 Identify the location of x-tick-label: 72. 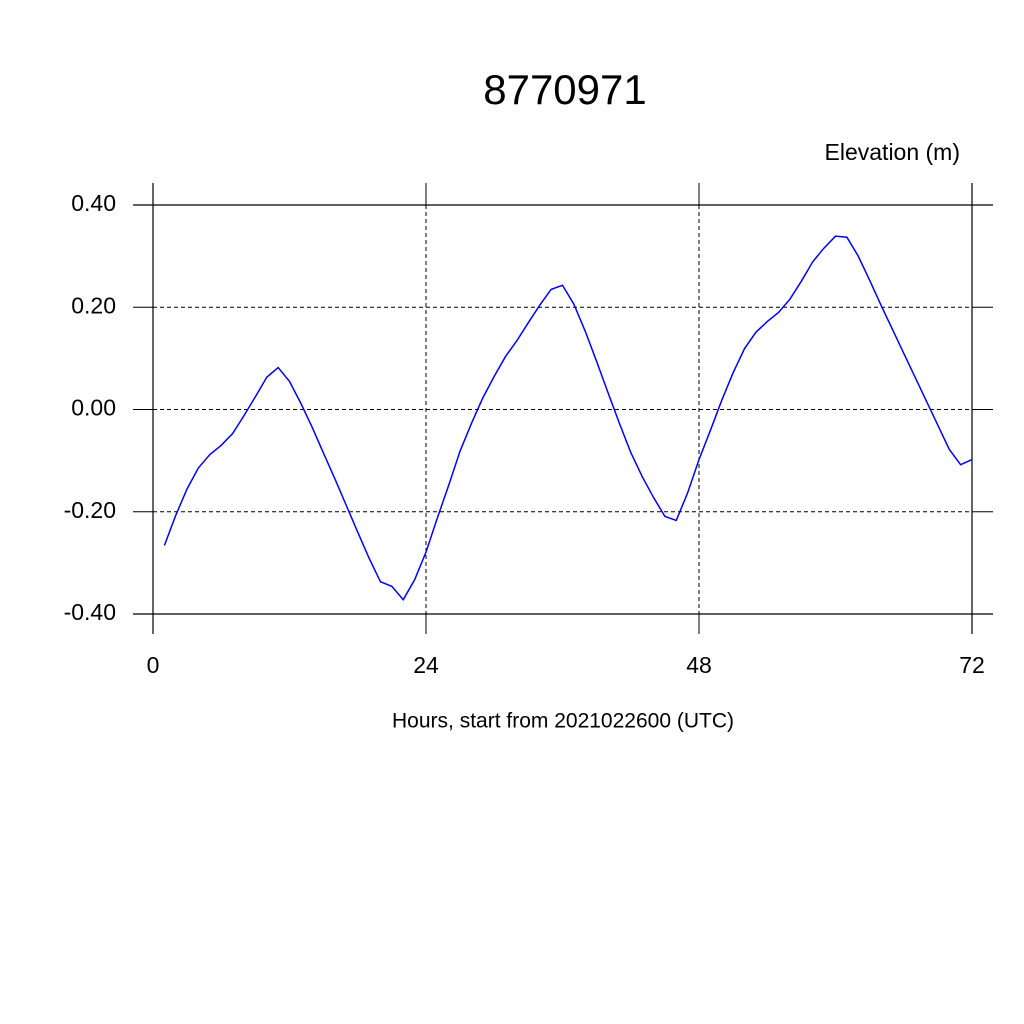
(972, 665).